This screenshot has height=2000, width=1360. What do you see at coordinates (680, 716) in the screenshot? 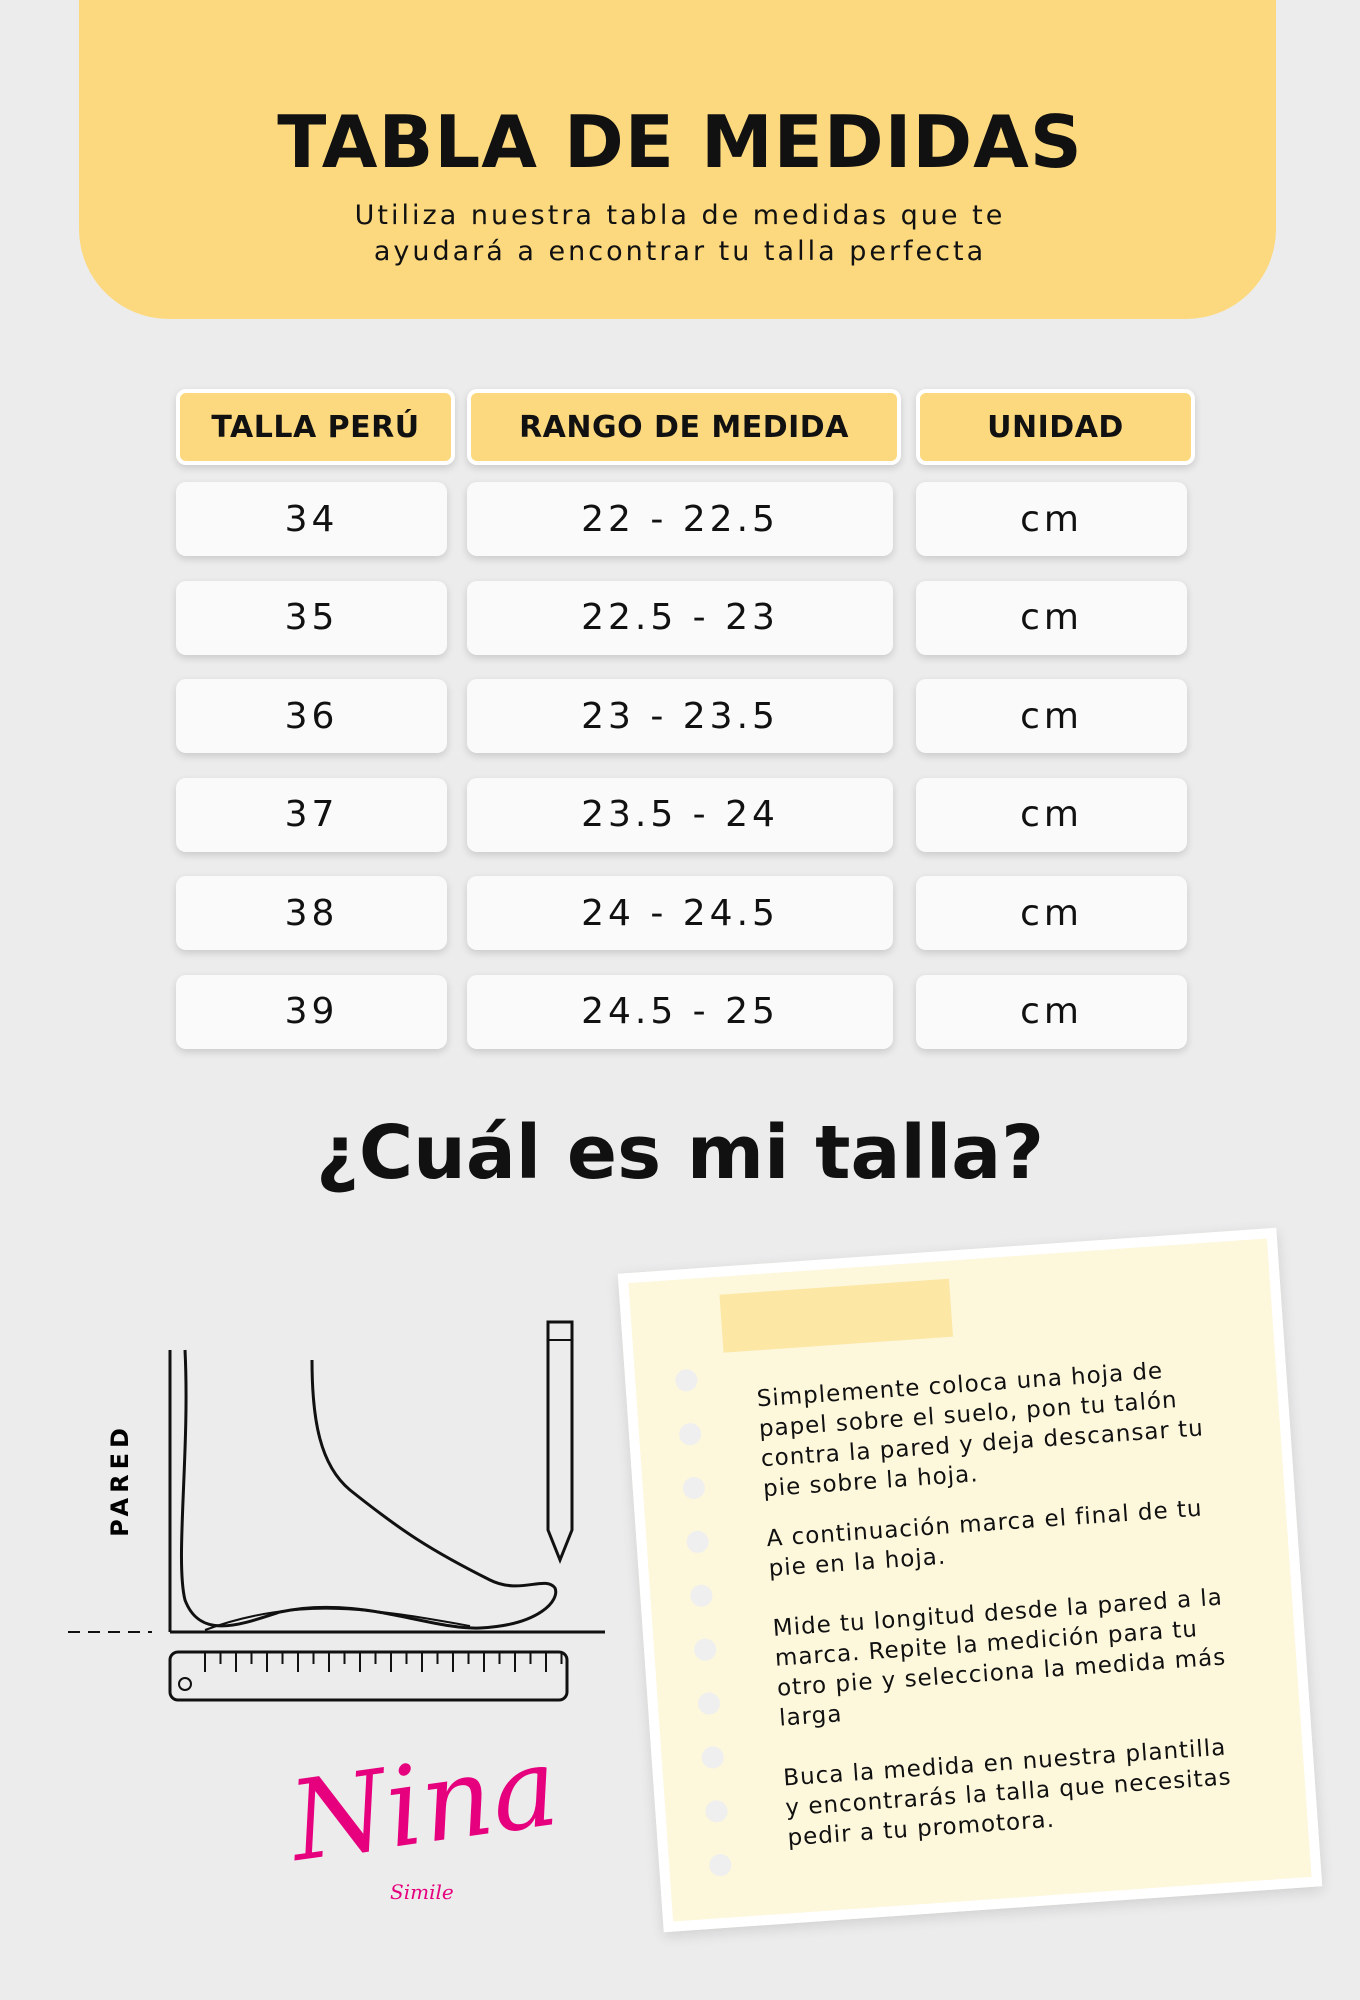
I see `table-cell: 23 - 23.5` at bounding box center [680, 716].